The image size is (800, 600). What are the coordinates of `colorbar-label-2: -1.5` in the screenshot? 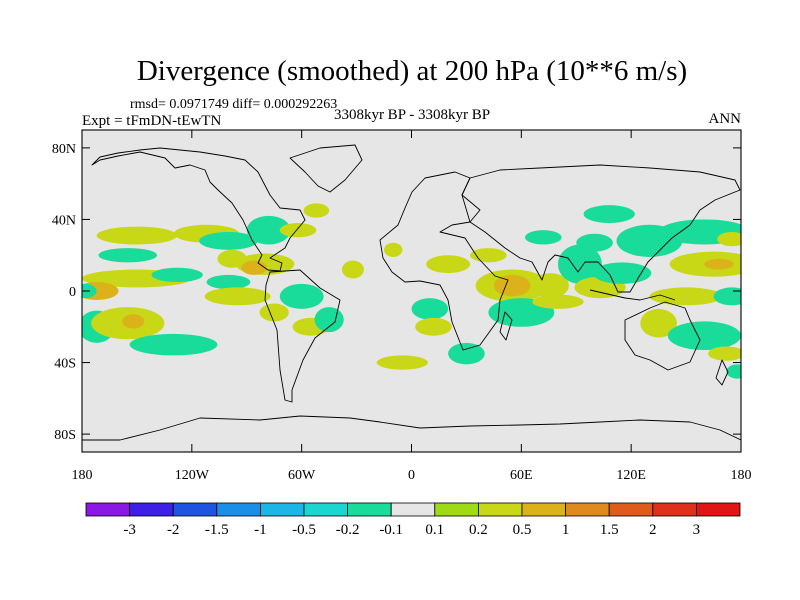 It's located at (217, 530).